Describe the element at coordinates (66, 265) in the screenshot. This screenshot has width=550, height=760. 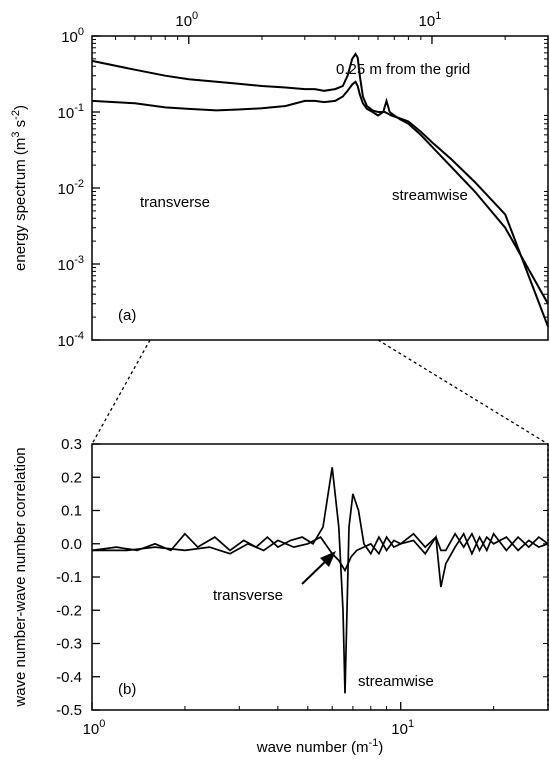
I see `a-y-tick-label-3-base: 10` at that location.